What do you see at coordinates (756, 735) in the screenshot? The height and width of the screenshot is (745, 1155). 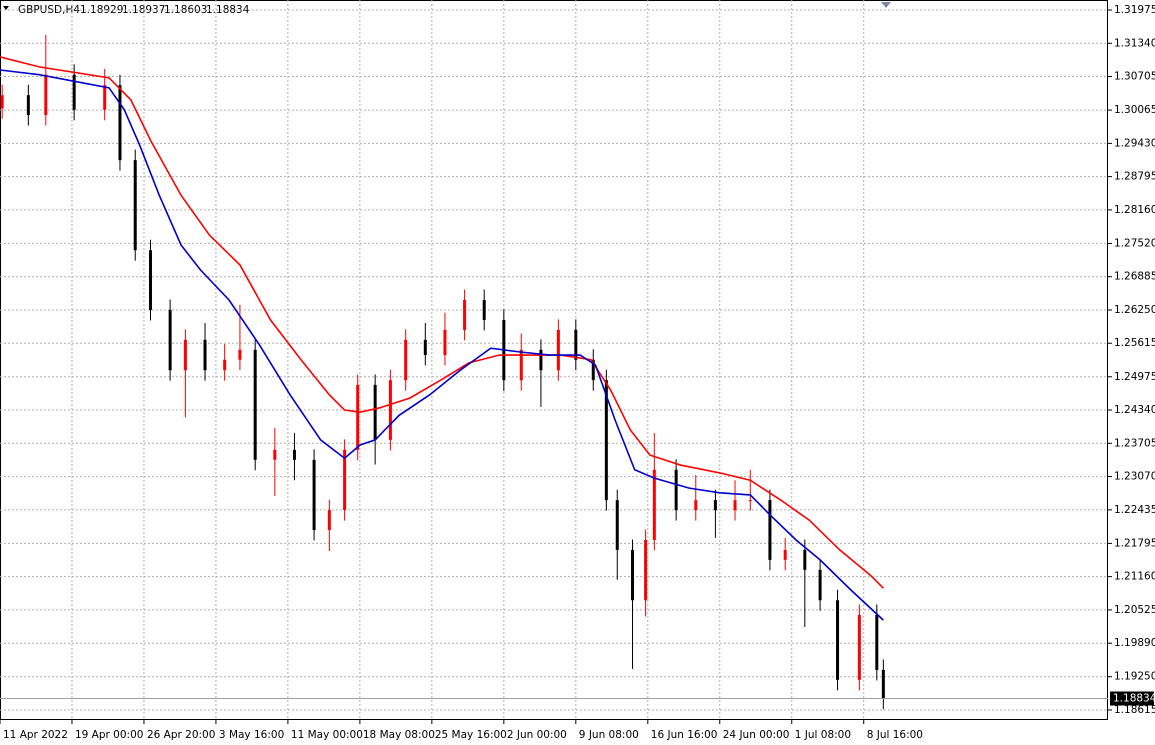 I see `x-tick-label: 24 Jun 00:00` at bounding box center [756, 735].